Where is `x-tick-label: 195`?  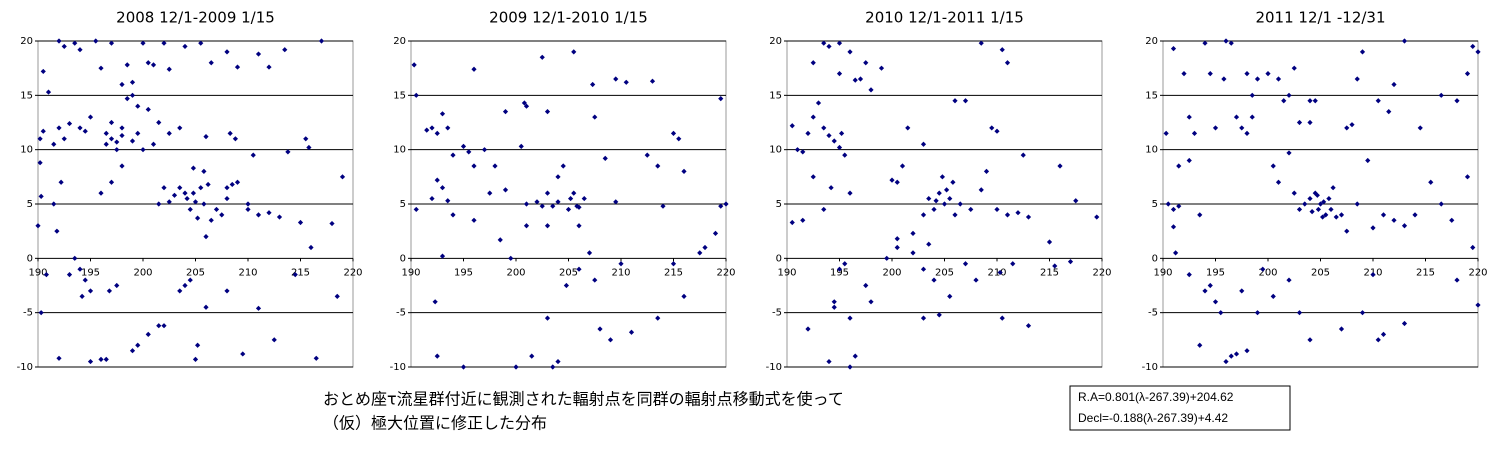
x-tick-label: 195 is located at coordinates (839, 272).